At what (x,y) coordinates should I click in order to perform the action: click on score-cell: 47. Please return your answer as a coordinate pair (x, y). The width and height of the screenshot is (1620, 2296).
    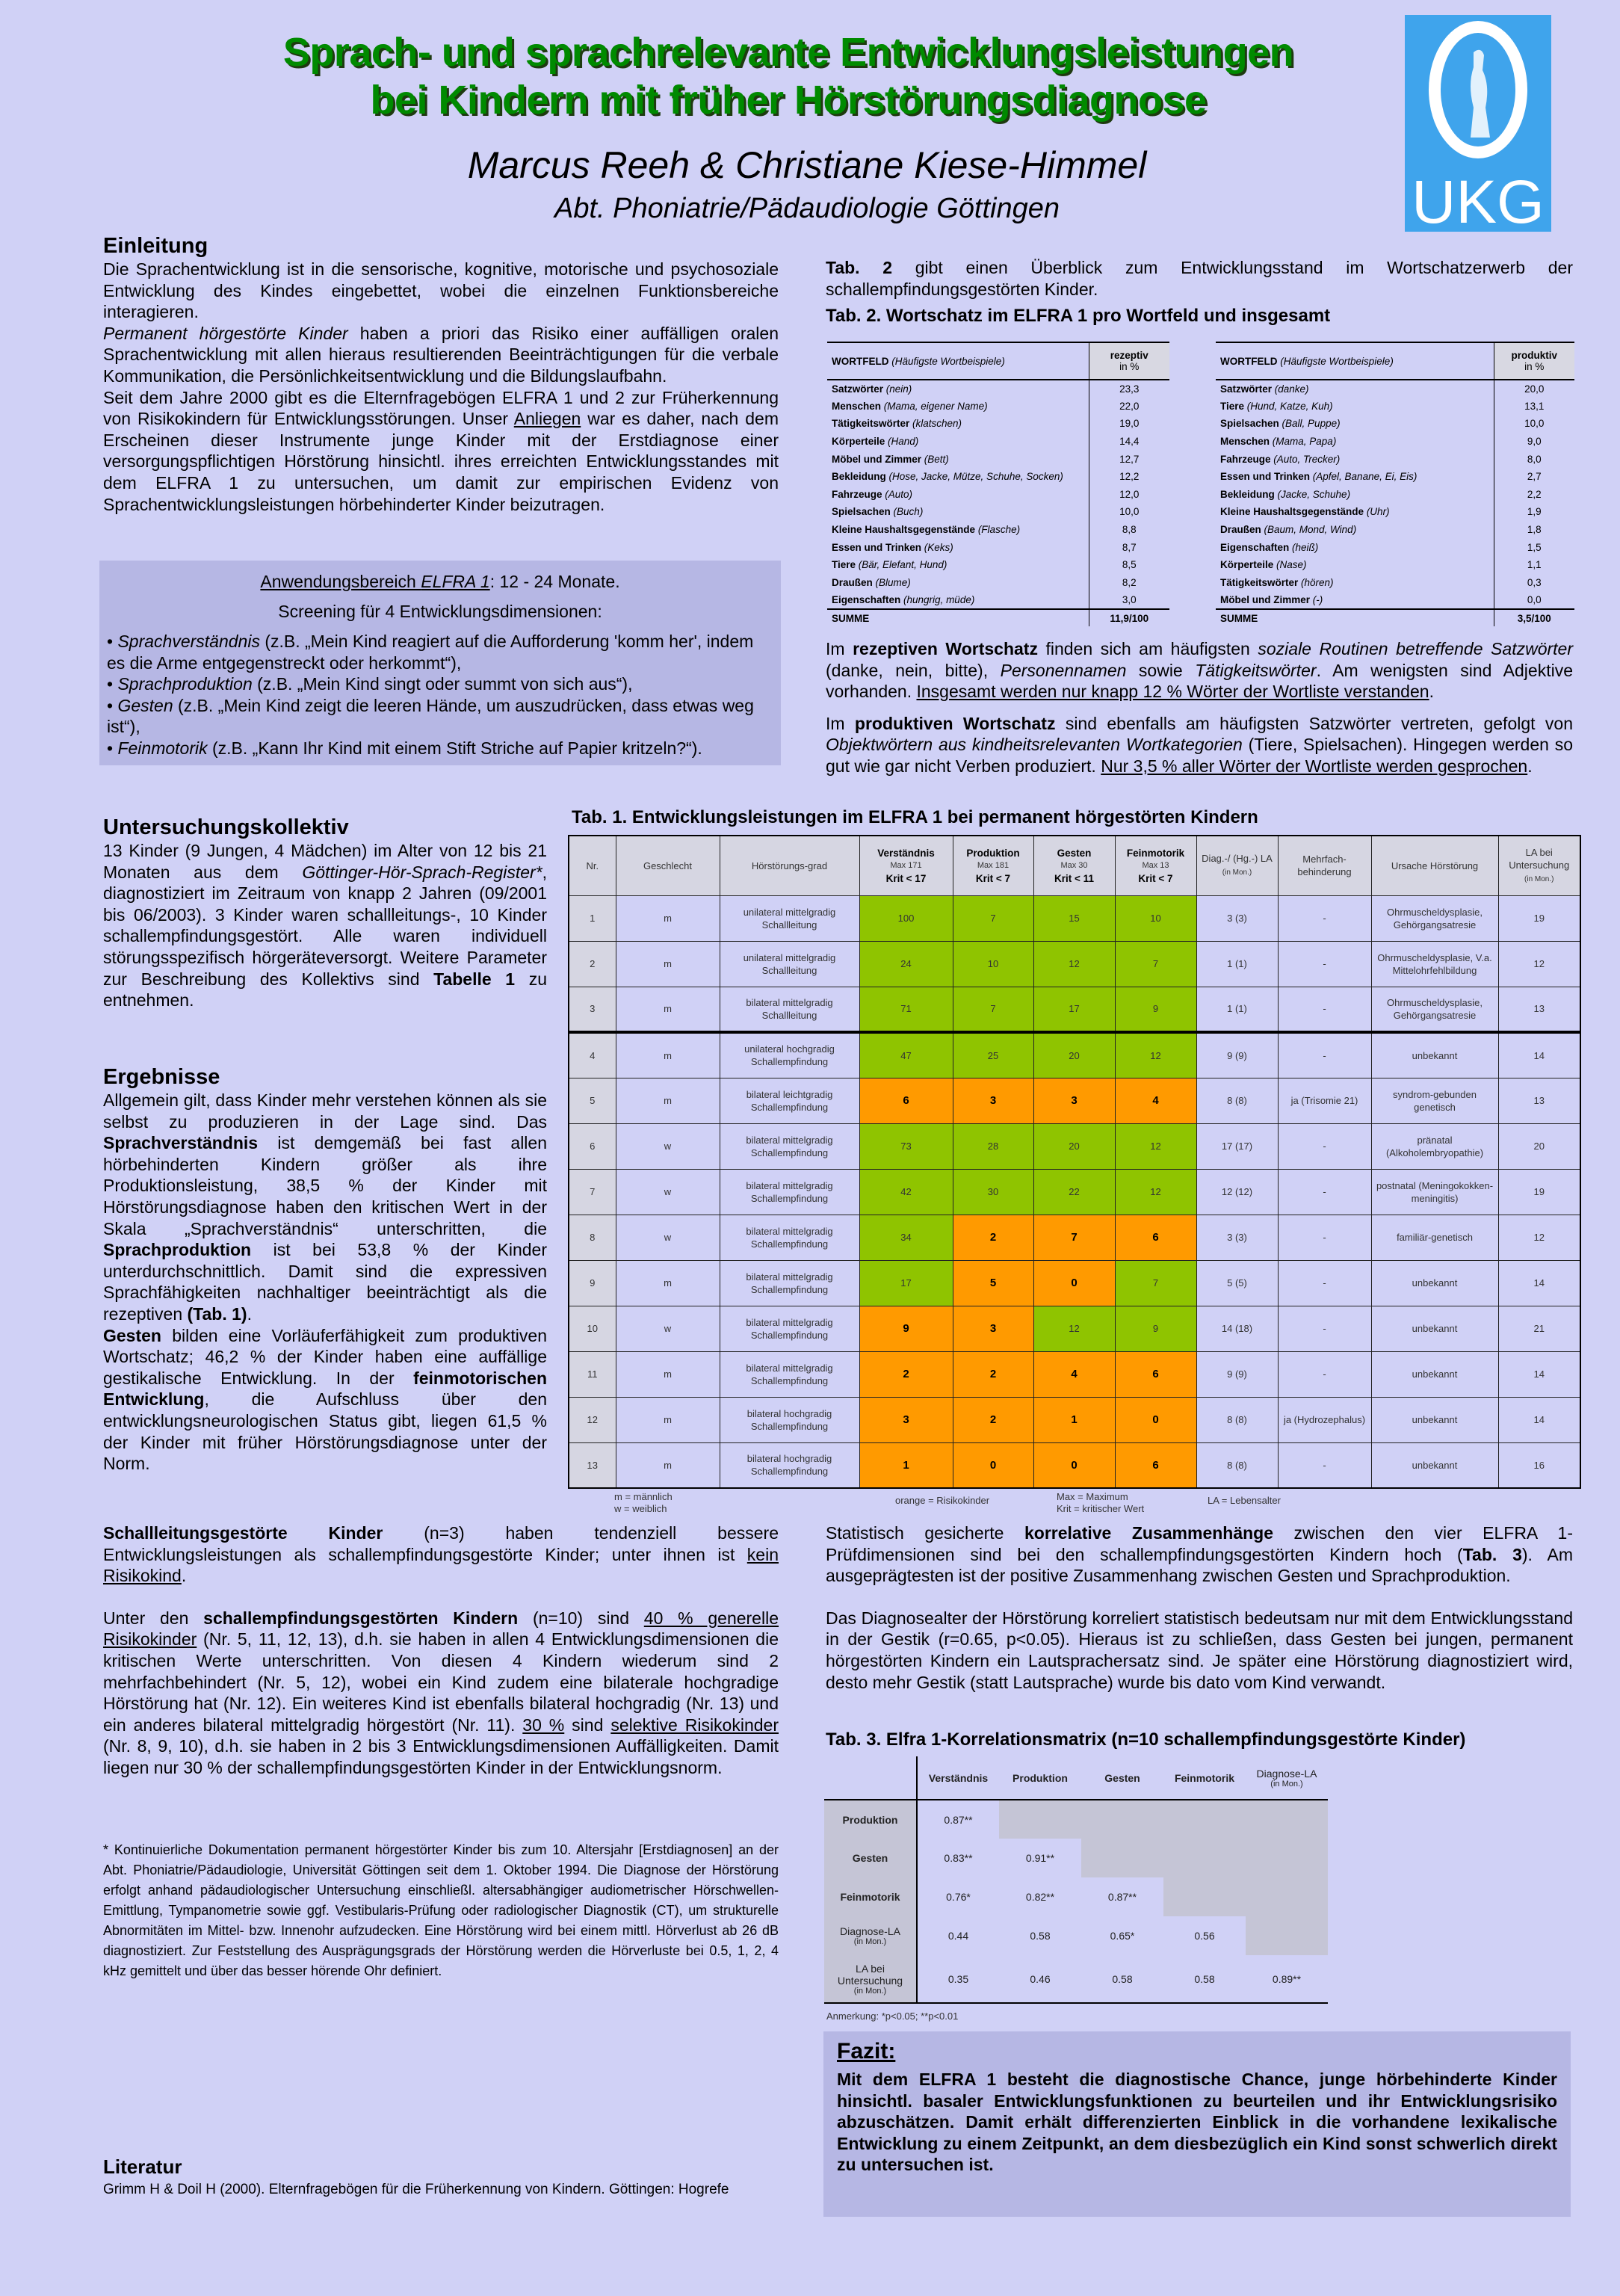
    Looking at the image, I should click on (906, 1055).